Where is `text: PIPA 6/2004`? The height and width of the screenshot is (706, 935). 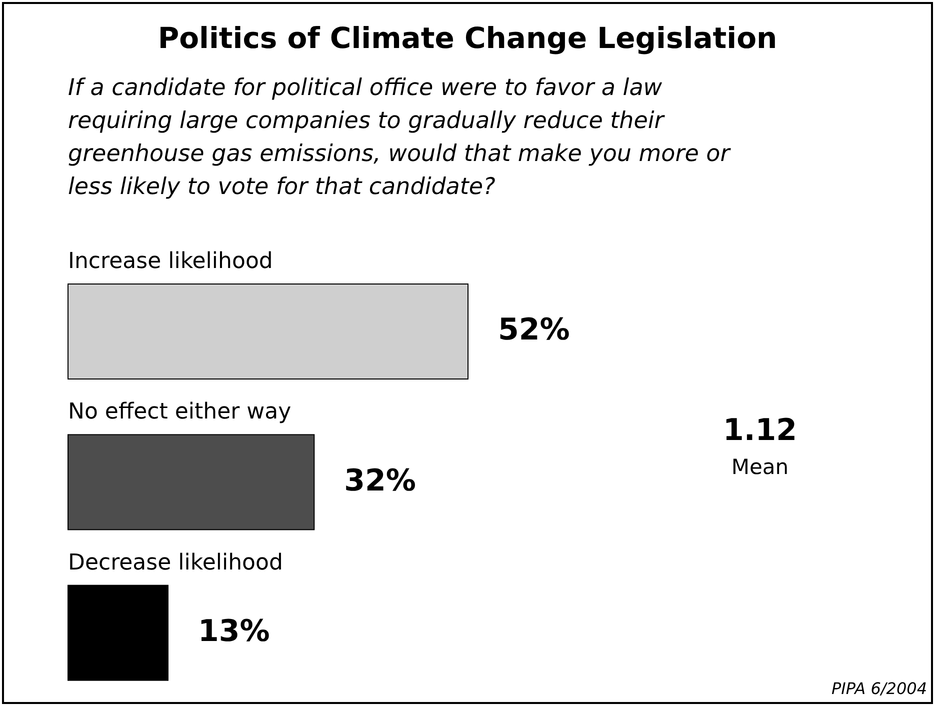 text: PIPA 6/2004 is located at coordinates (879, 688).